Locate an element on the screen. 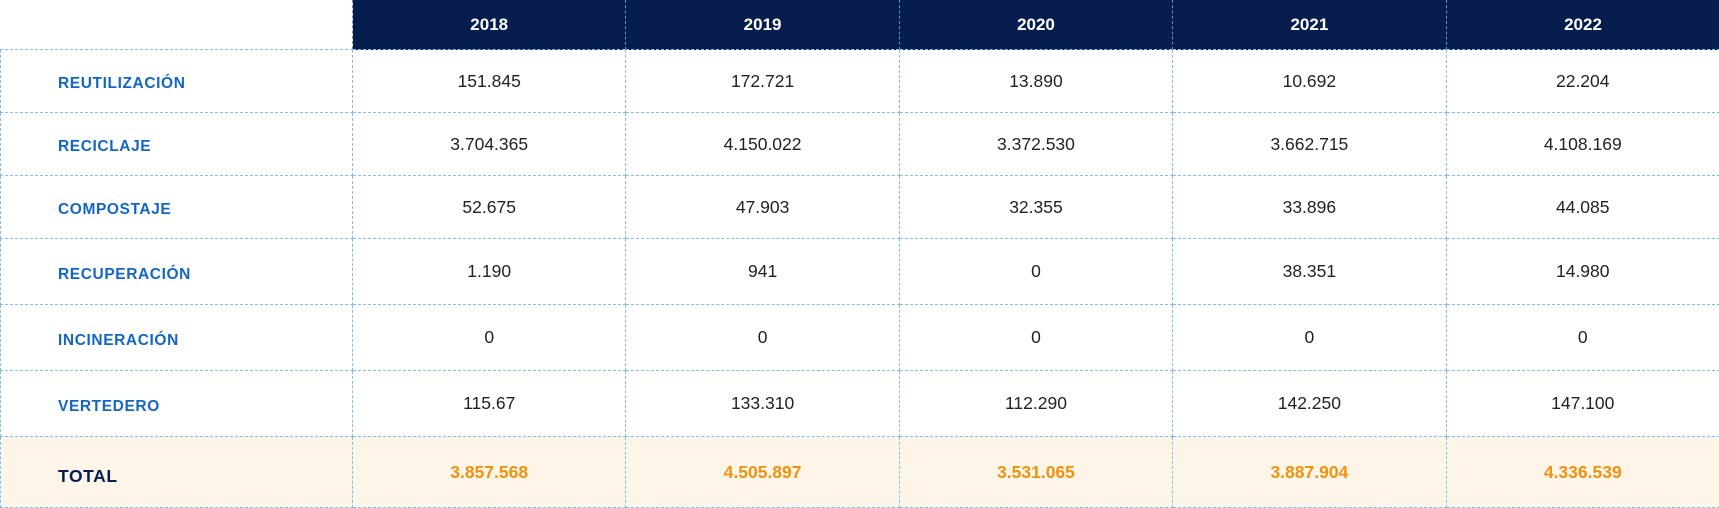 The width and height of the screenshot is (1719, 508). value-cell: 22.204 is located at coordinates (1582, 81).